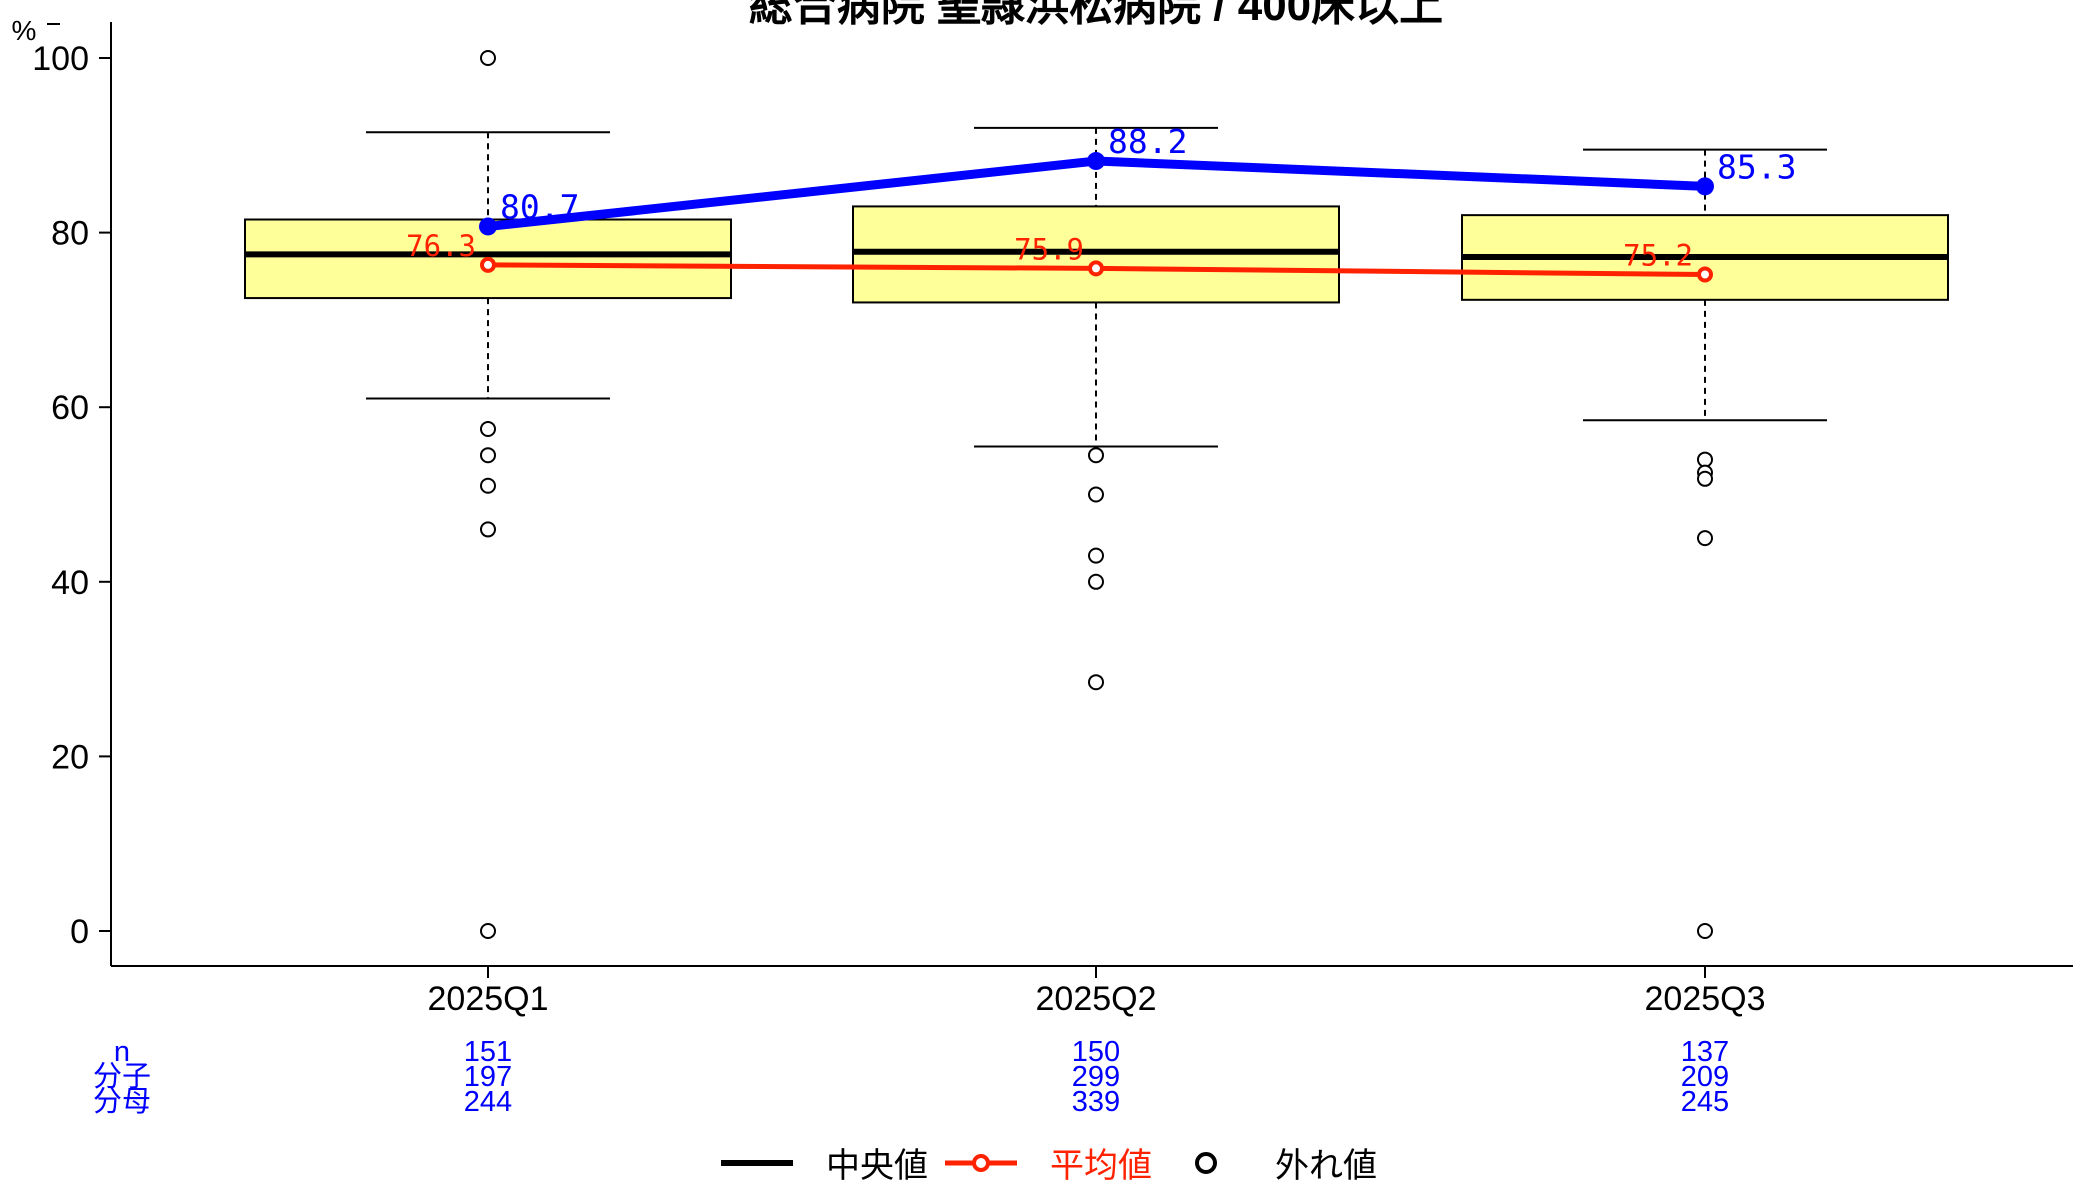  I want to click on mean-value-label: 75.9, so click(1049, 249).